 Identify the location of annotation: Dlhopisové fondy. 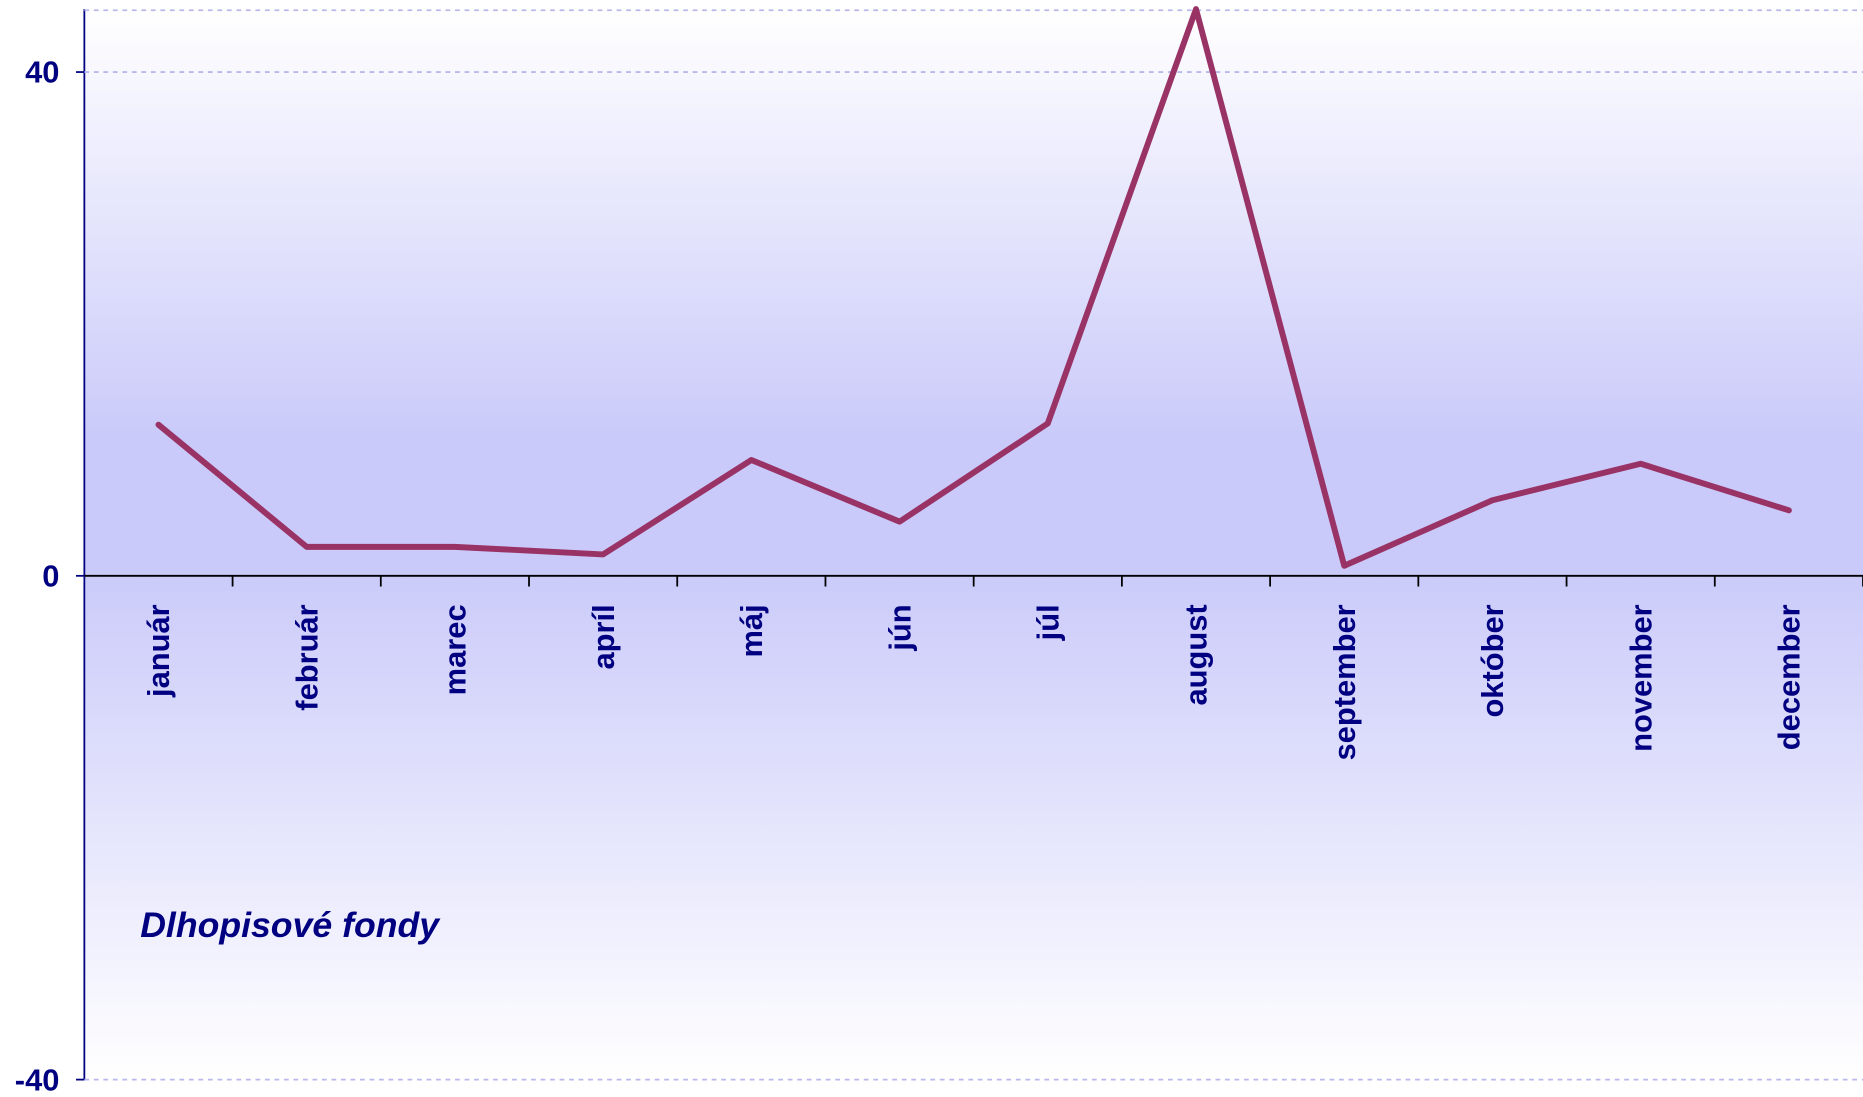
(290, 925).